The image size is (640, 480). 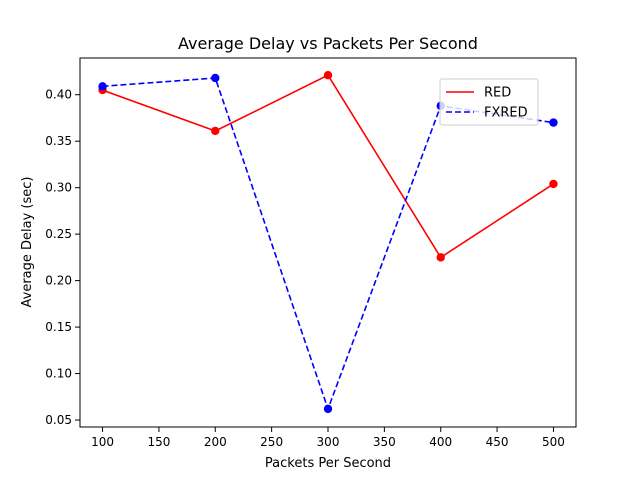 What do you see at coordinates (497, 442) in the screenshot?
I see `x-tick-label: 450` at bounding box center [497, 442].